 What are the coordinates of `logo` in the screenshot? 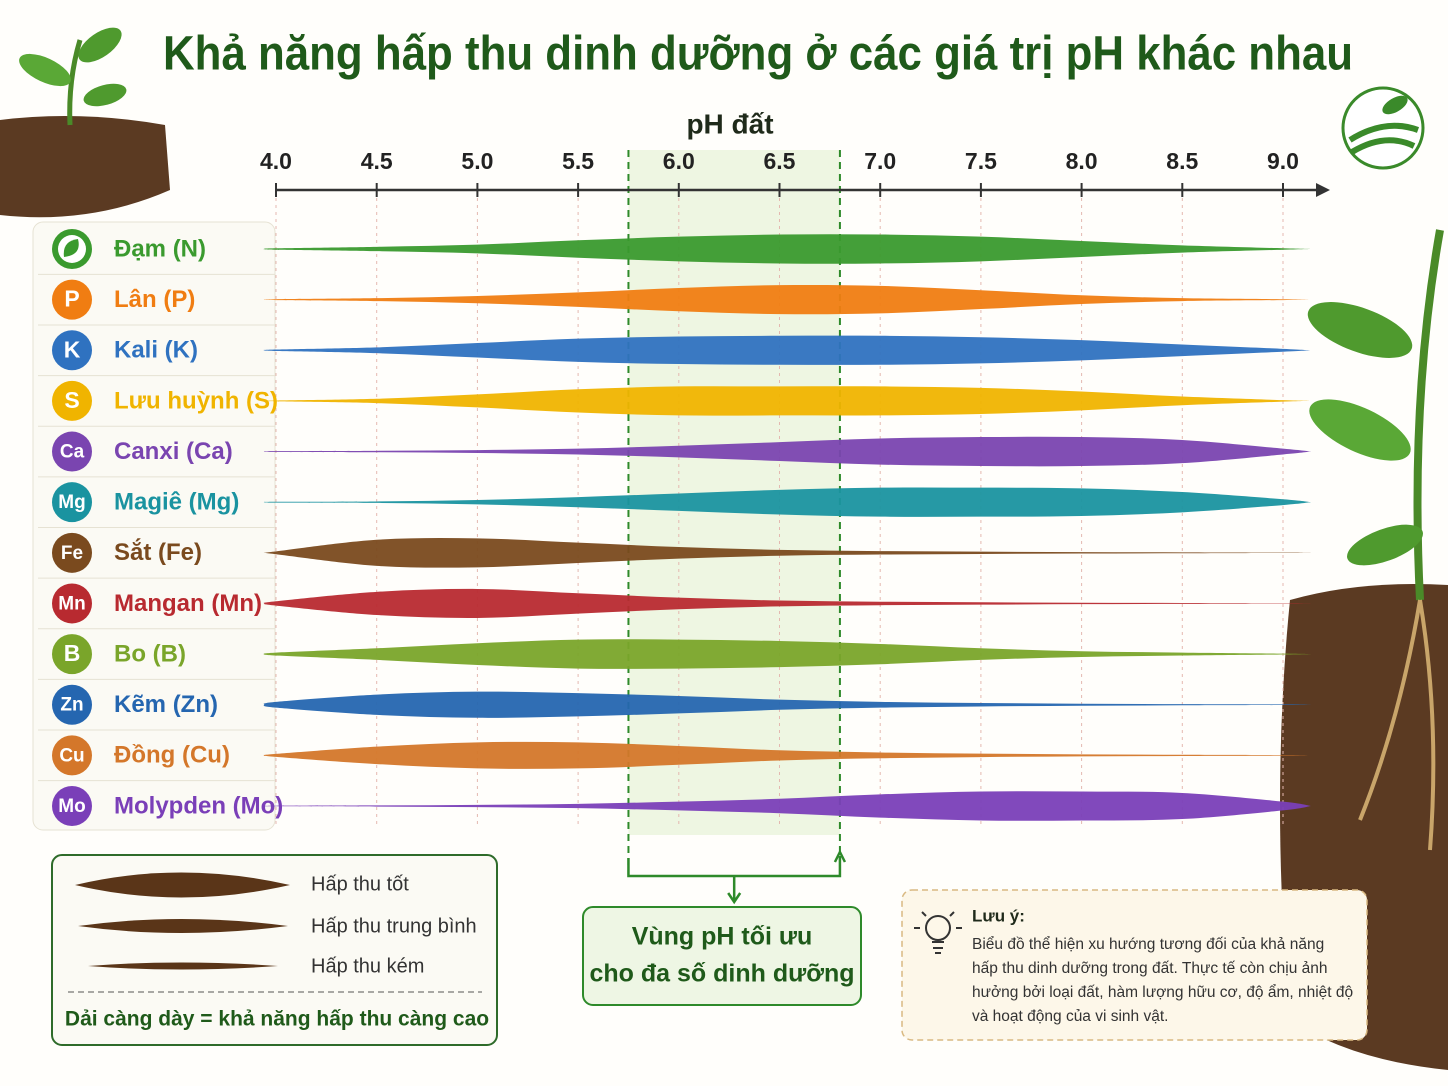 It's located at (1383, 128).